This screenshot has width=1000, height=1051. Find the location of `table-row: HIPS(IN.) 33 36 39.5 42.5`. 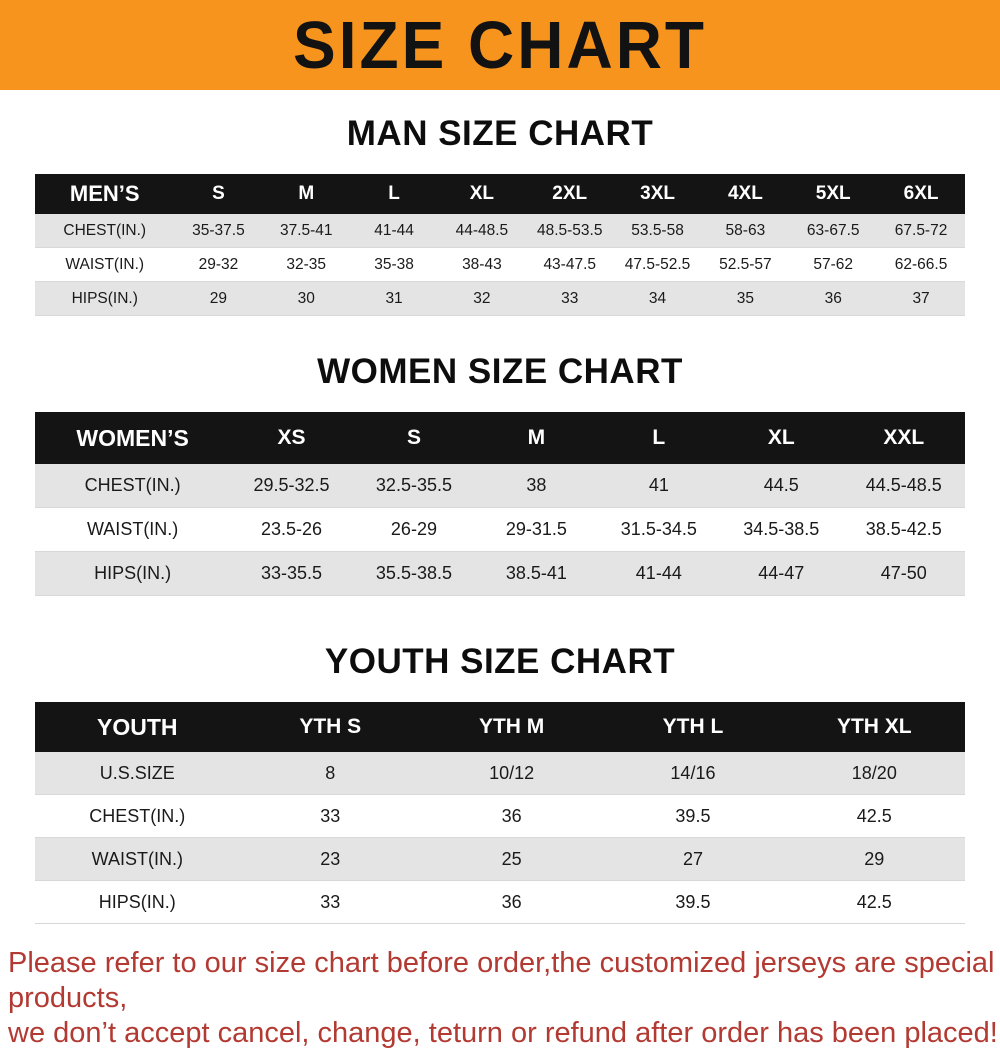

table-row: HIPS(IN.) 33 36 39.5 42.5 is located at coordinates (500, 902).